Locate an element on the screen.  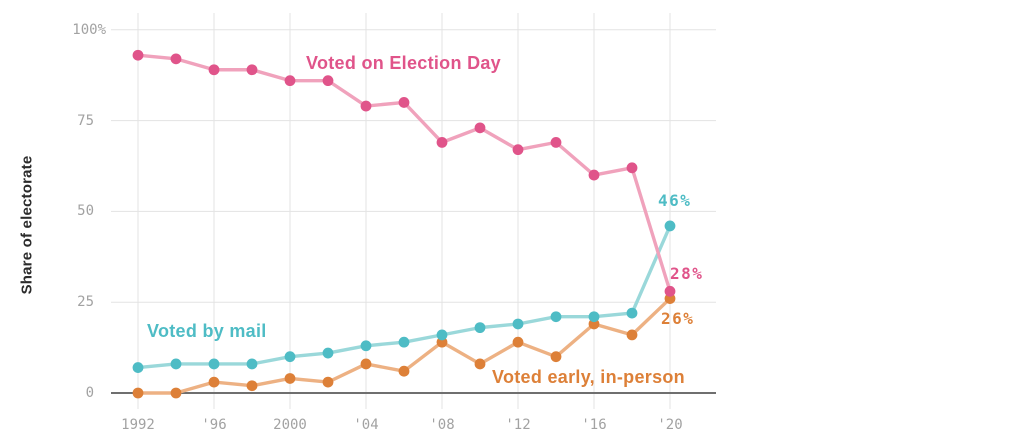
y-tick-label: 25 is located at coordinates (85, 302).